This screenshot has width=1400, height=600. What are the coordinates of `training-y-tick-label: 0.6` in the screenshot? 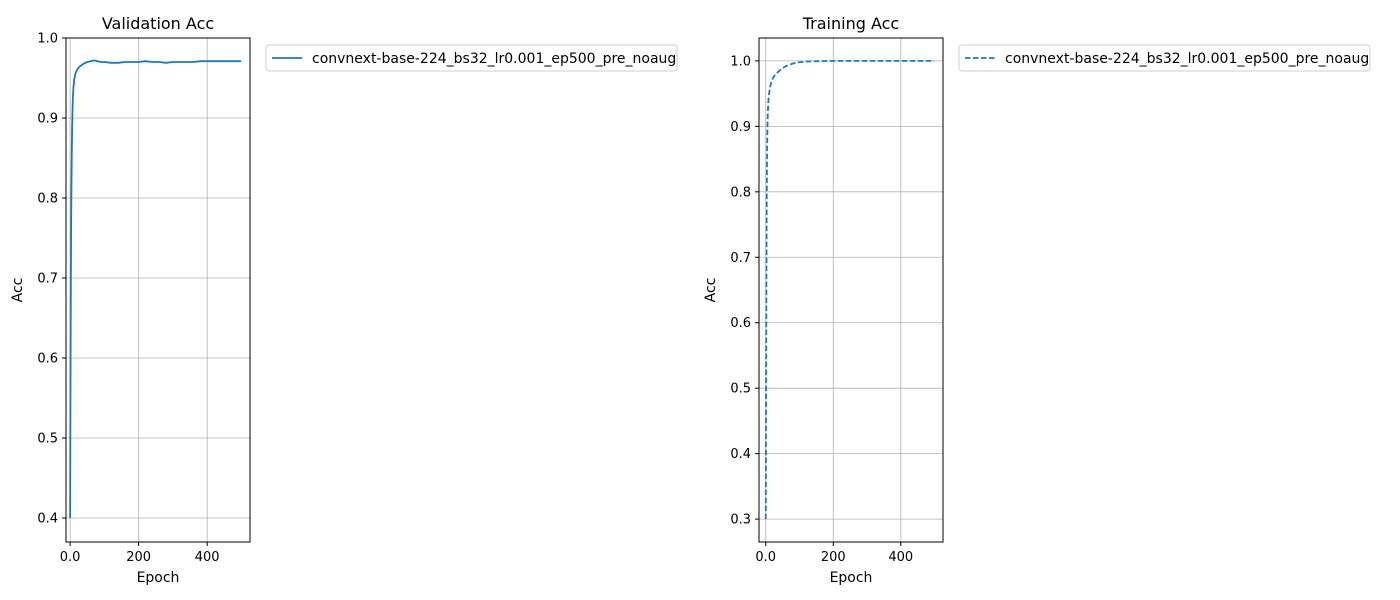 It's located at (740, 323).